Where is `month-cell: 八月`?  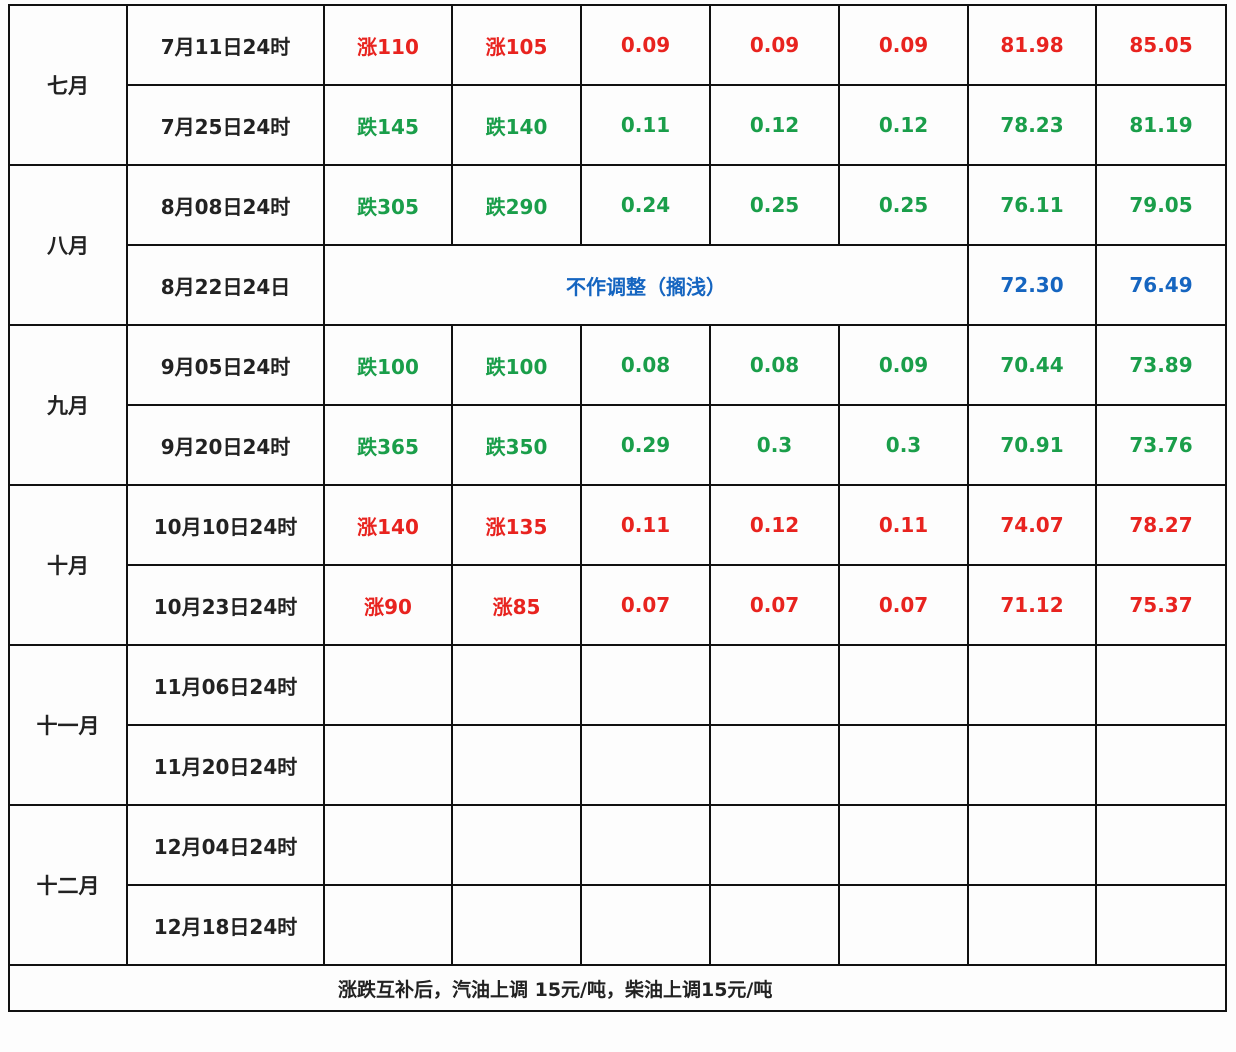 month-cell: 八月 is located at coordinates (68, 245).